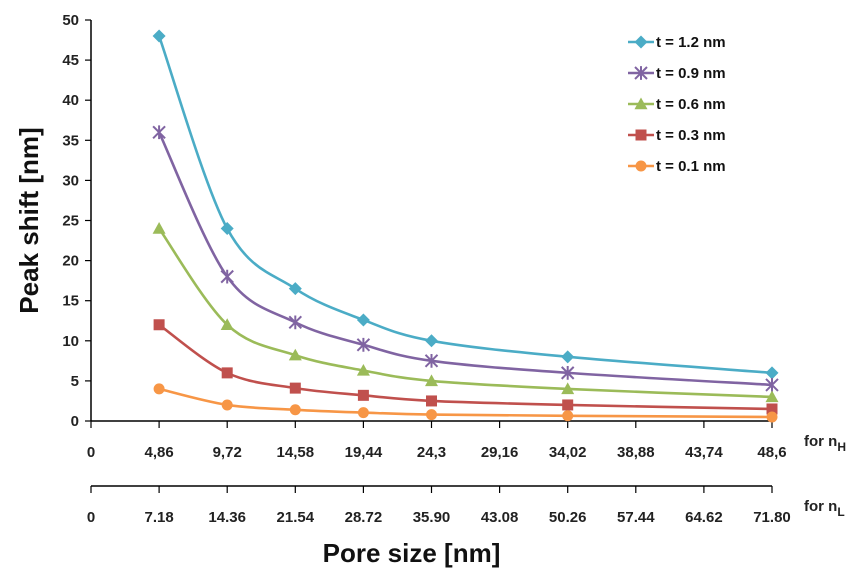  I want to click on x-tick-label: 19,44, so click(364, 452).